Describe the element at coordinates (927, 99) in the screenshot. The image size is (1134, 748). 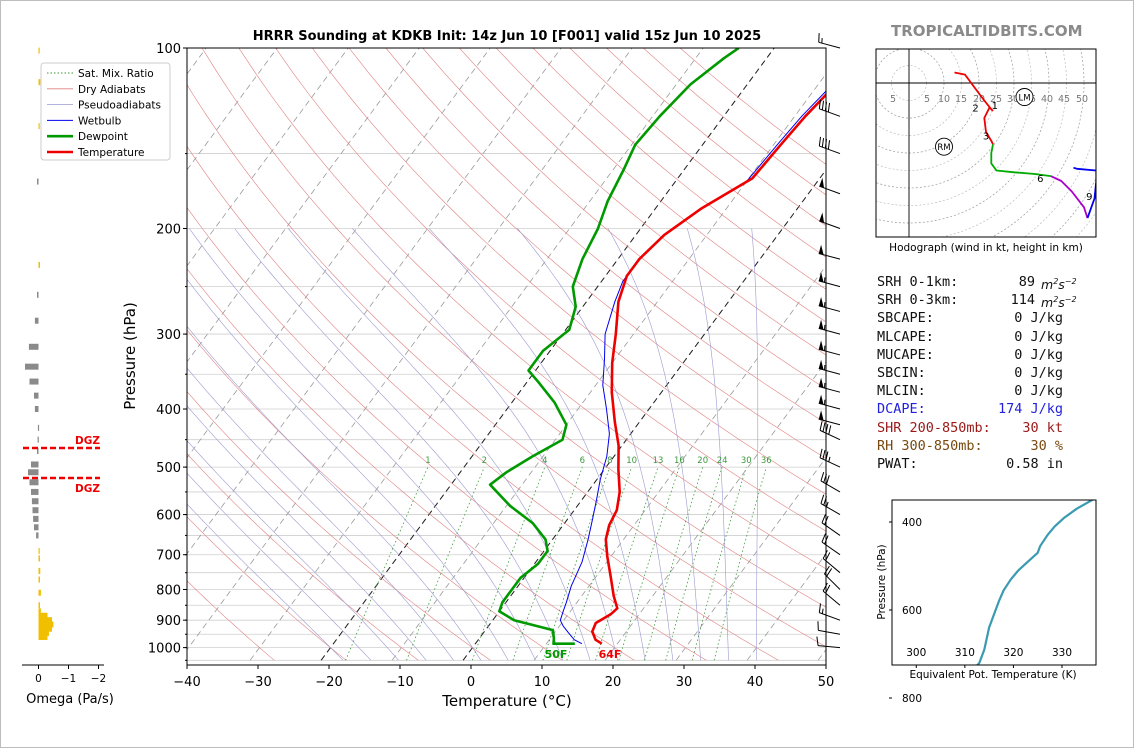
I see `hodo-ring-label: 5` at that location.